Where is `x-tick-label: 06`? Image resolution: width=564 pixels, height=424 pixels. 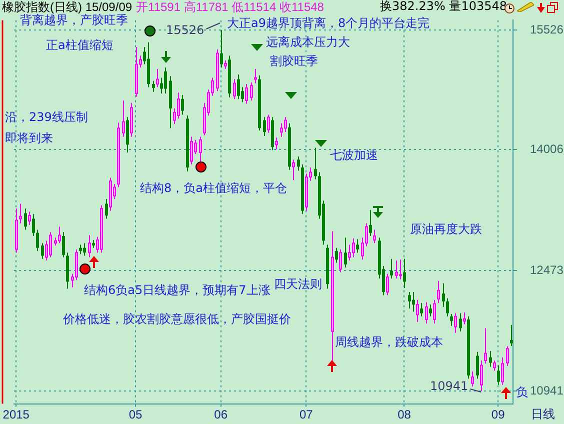
x-tick-label: 06 is located at coordinates (221, 414).